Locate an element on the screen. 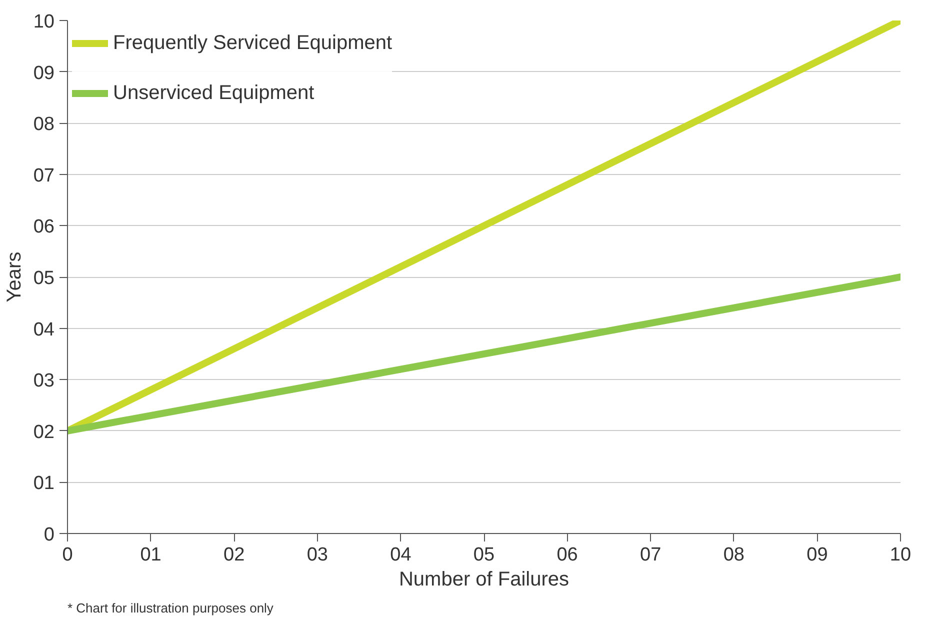 This screenshot has width=925, height=622. x-tick-label: 0 is located at coordinates (67, 555).